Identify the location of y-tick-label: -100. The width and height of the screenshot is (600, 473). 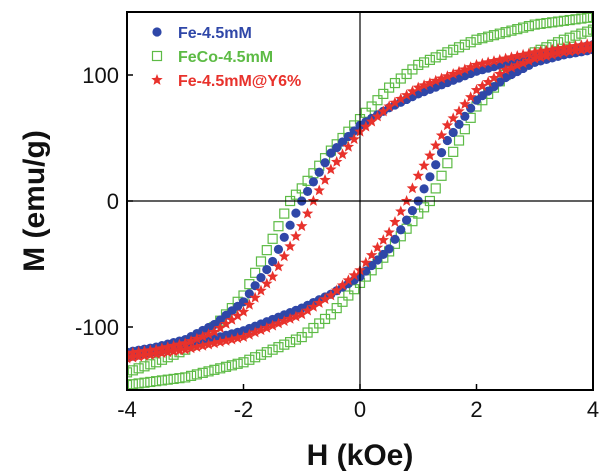
(97, 327).